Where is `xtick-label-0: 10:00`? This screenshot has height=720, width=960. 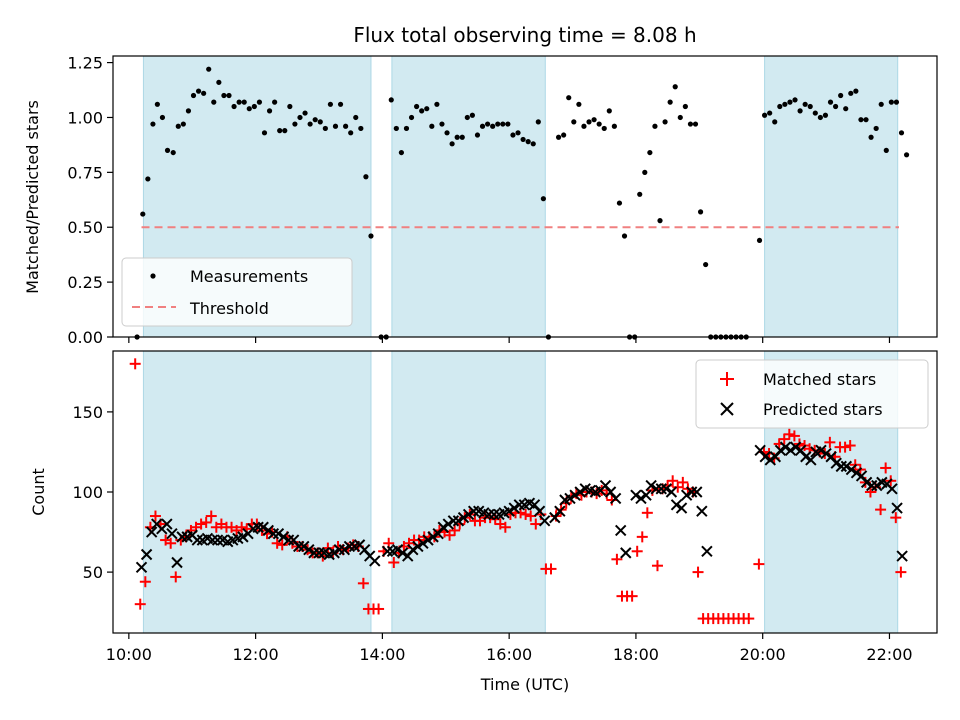 xtick-label-0: 10:00 is located at coordinates (129, 654).